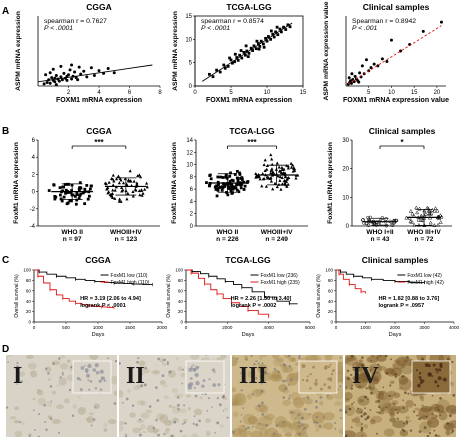  What do you see at coordinates (192, 202) in the screenshot?
I see `y-tick-label: 4` at bounding box center [192, 202].